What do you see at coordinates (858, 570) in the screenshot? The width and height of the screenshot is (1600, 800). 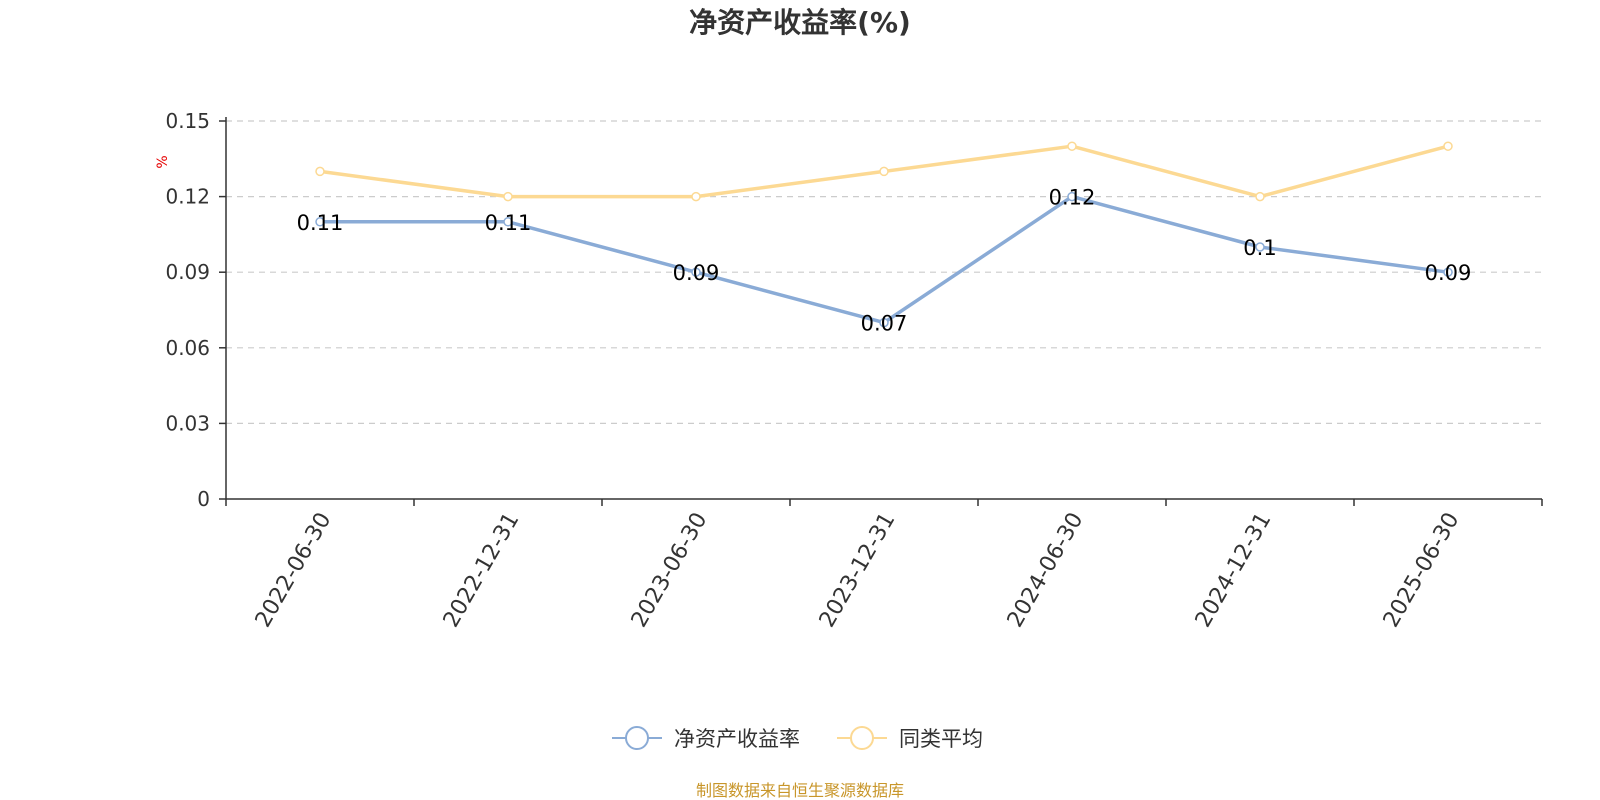 I see `x-tick-label: 2023-12-31` at bounding box center [858, 570].